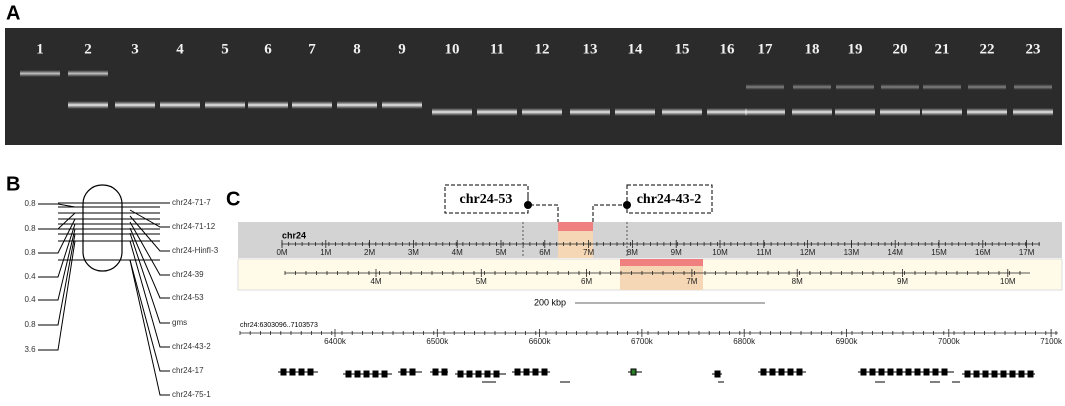  What do you see at coordinates (744, 341) in the screenshot?
I see `tick-label: 6800k` at bounding box center [744, 341].